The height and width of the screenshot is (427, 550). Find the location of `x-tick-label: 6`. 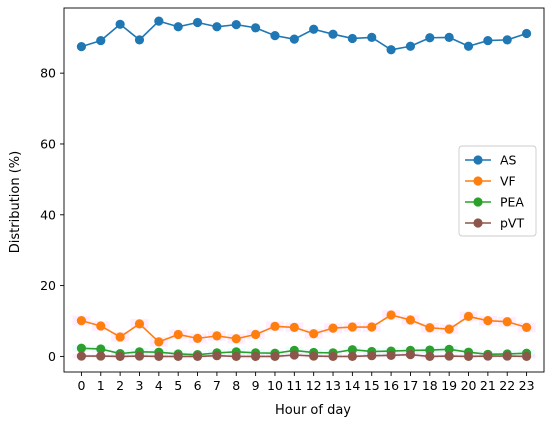

x-tick-label: 6 is located at coordinates (198, 385).